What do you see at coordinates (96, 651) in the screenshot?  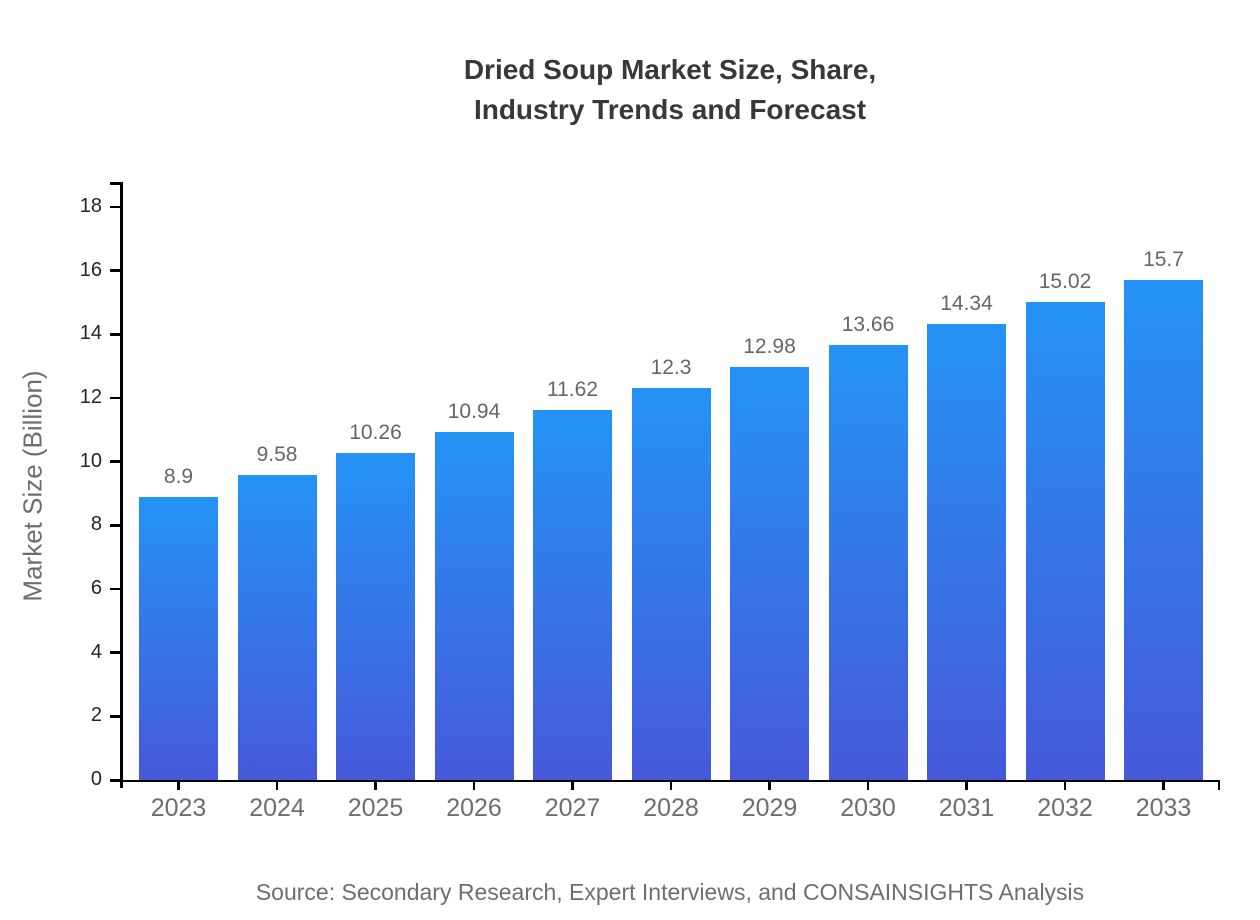 I see `y-tick-label: 4` at bounding box center [96, 651].